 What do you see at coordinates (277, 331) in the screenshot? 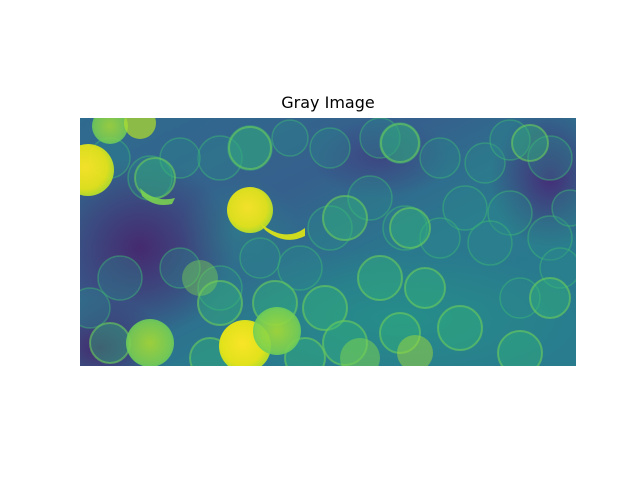
I see `lime-disc-bottom` at bounding box center [277, 331].